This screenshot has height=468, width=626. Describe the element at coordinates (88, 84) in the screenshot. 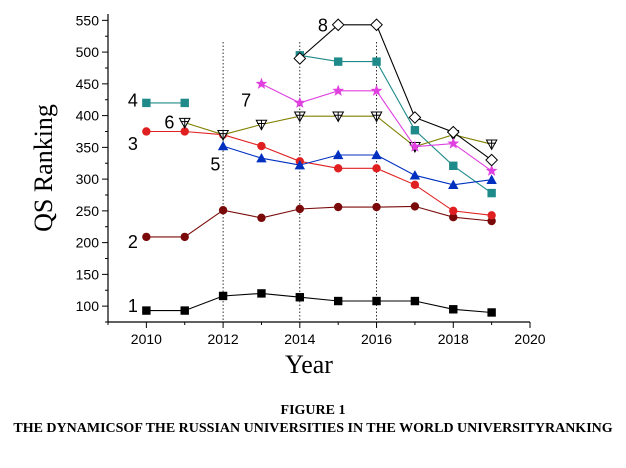

I see `y-tick-label: 450` at that location.